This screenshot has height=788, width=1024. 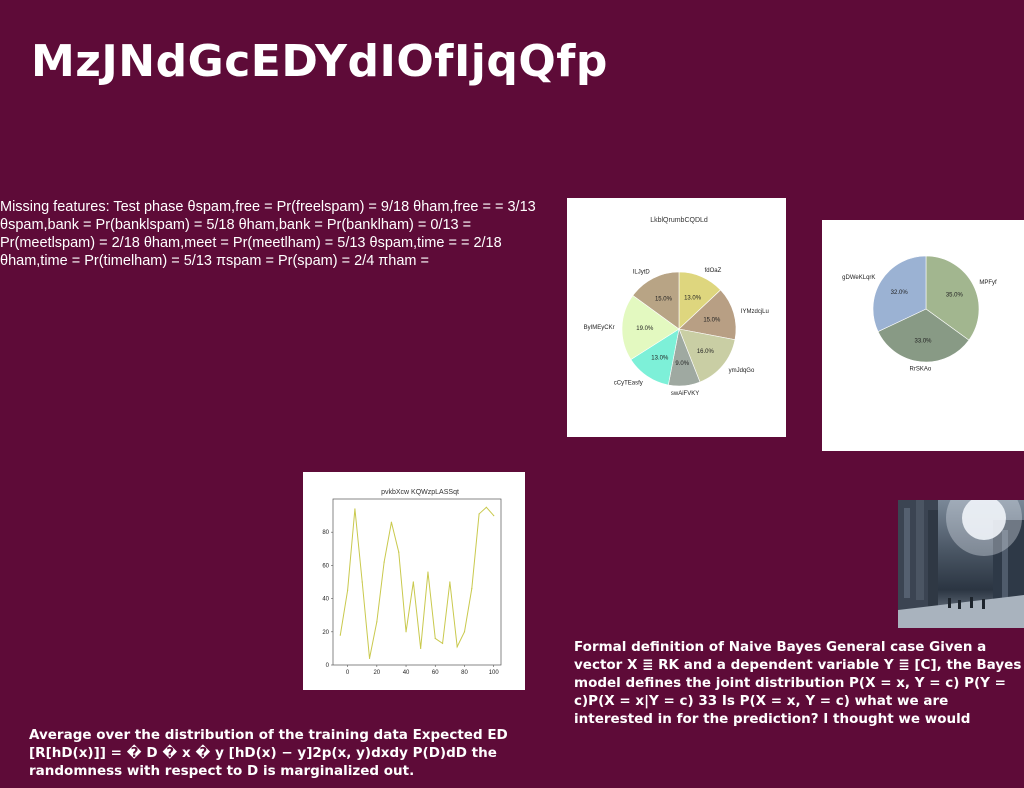 I want to click on line-chart-frame, so click(x=417, y=582).